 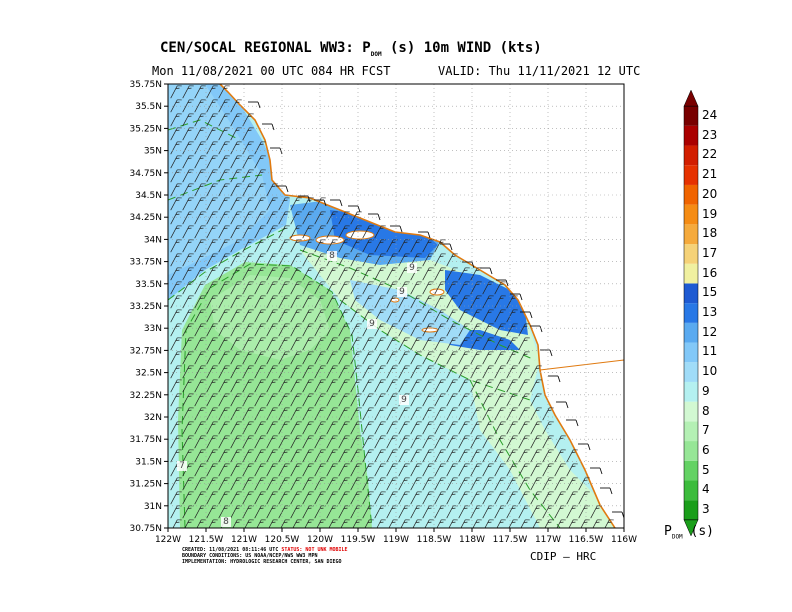 I want to click on lon-label: 122W, so click(x=168, y=540).